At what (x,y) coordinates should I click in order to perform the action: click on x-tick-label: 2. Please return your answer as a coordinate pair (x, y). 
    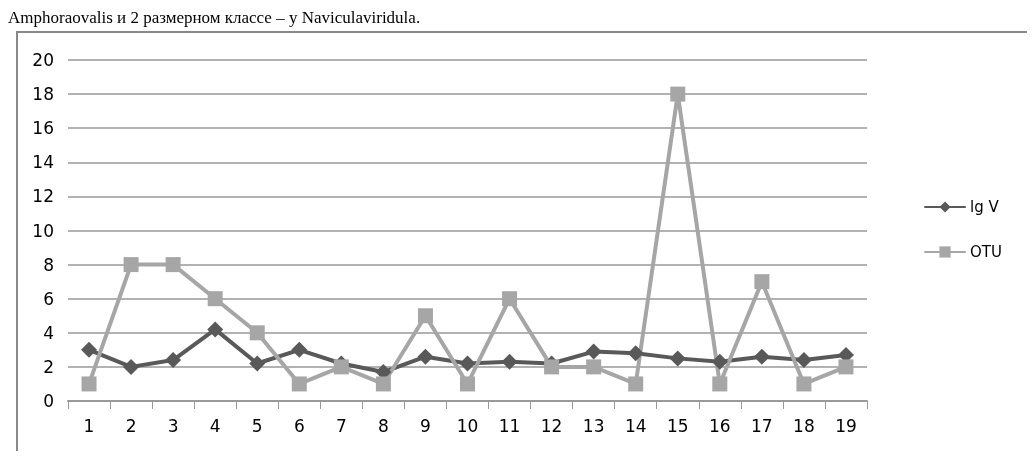
    Looking at the image, I should click on (131, 425).